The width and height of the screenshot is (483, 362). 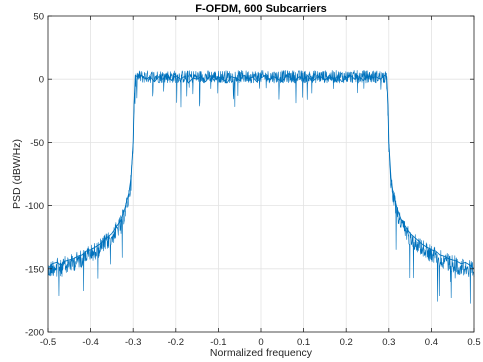 What do you see at coordinates (176, 342) in the screenshot?
I see `x-tick-label: -0.2` at bounding box center [176, 342].